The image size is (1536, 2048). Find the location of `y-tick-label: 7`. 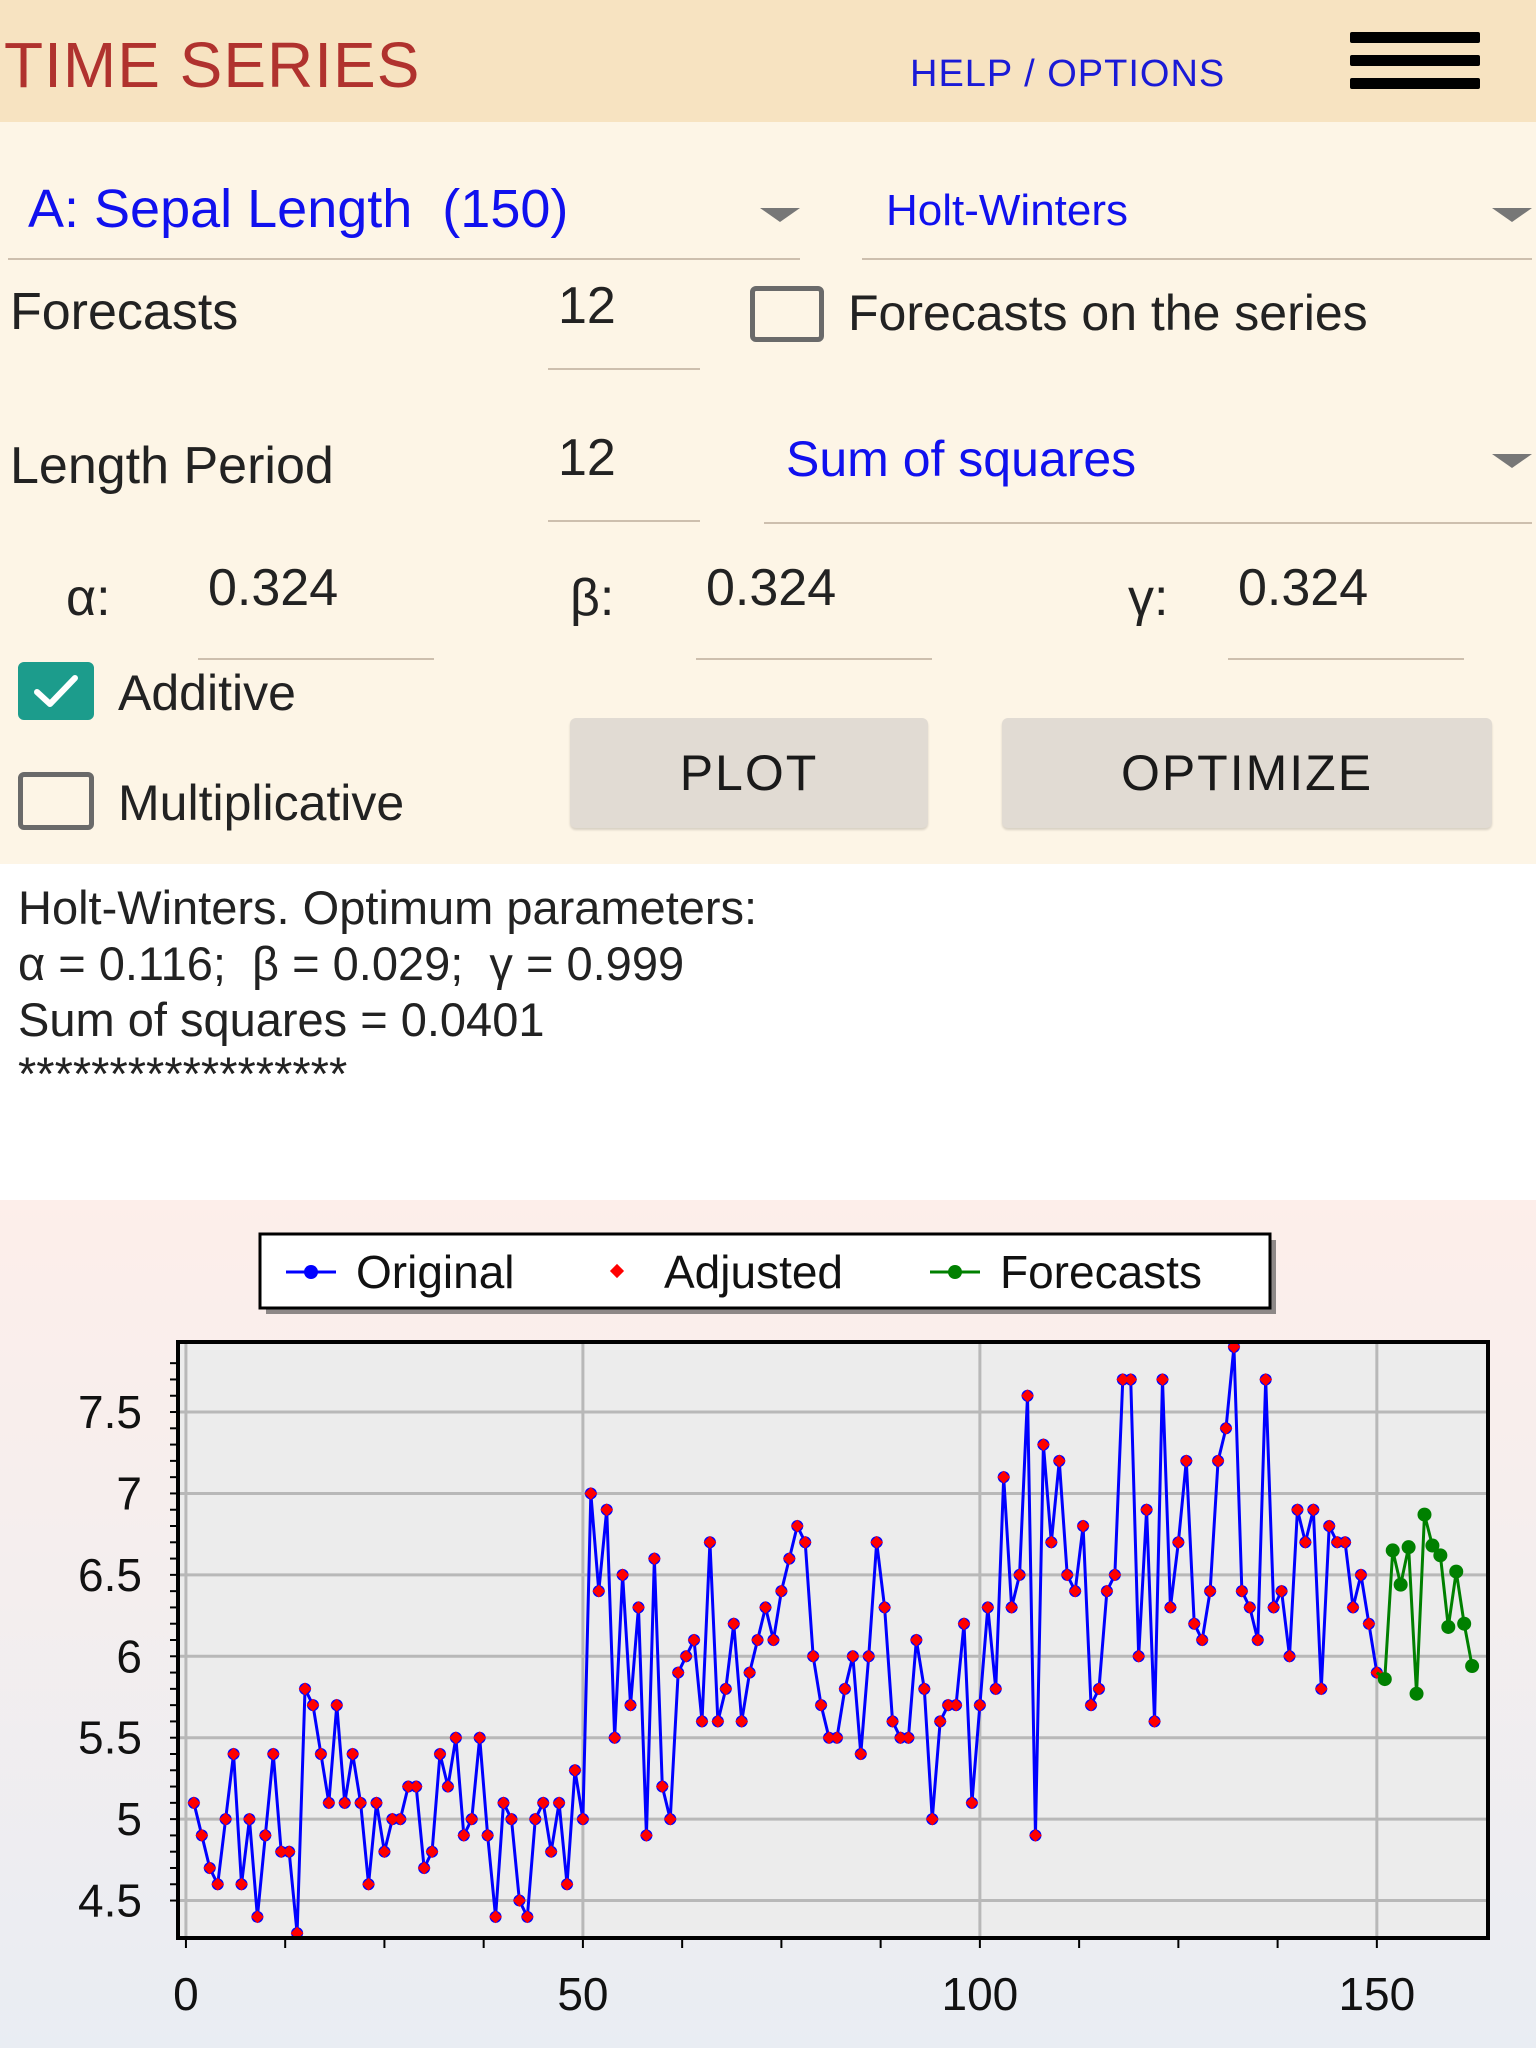

y-tick-label: 7 is located at coordinates (129, 1493).